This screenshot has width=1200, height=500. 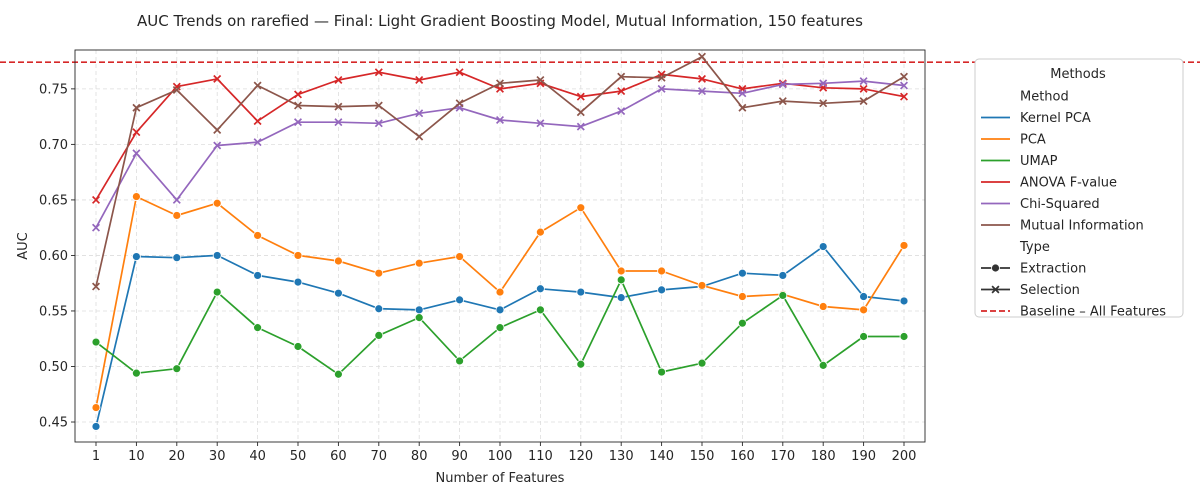 What do you see at coordinates (621, 456) in the screenshot?
I see `x-tick-label: 130` at bounding box center [621, 456].